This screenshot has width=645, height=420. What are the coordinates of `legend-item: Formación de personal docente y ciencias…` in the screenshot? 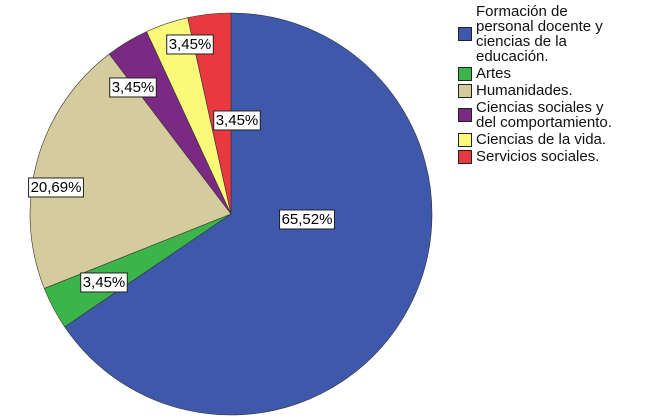 It's located at (550, 34).